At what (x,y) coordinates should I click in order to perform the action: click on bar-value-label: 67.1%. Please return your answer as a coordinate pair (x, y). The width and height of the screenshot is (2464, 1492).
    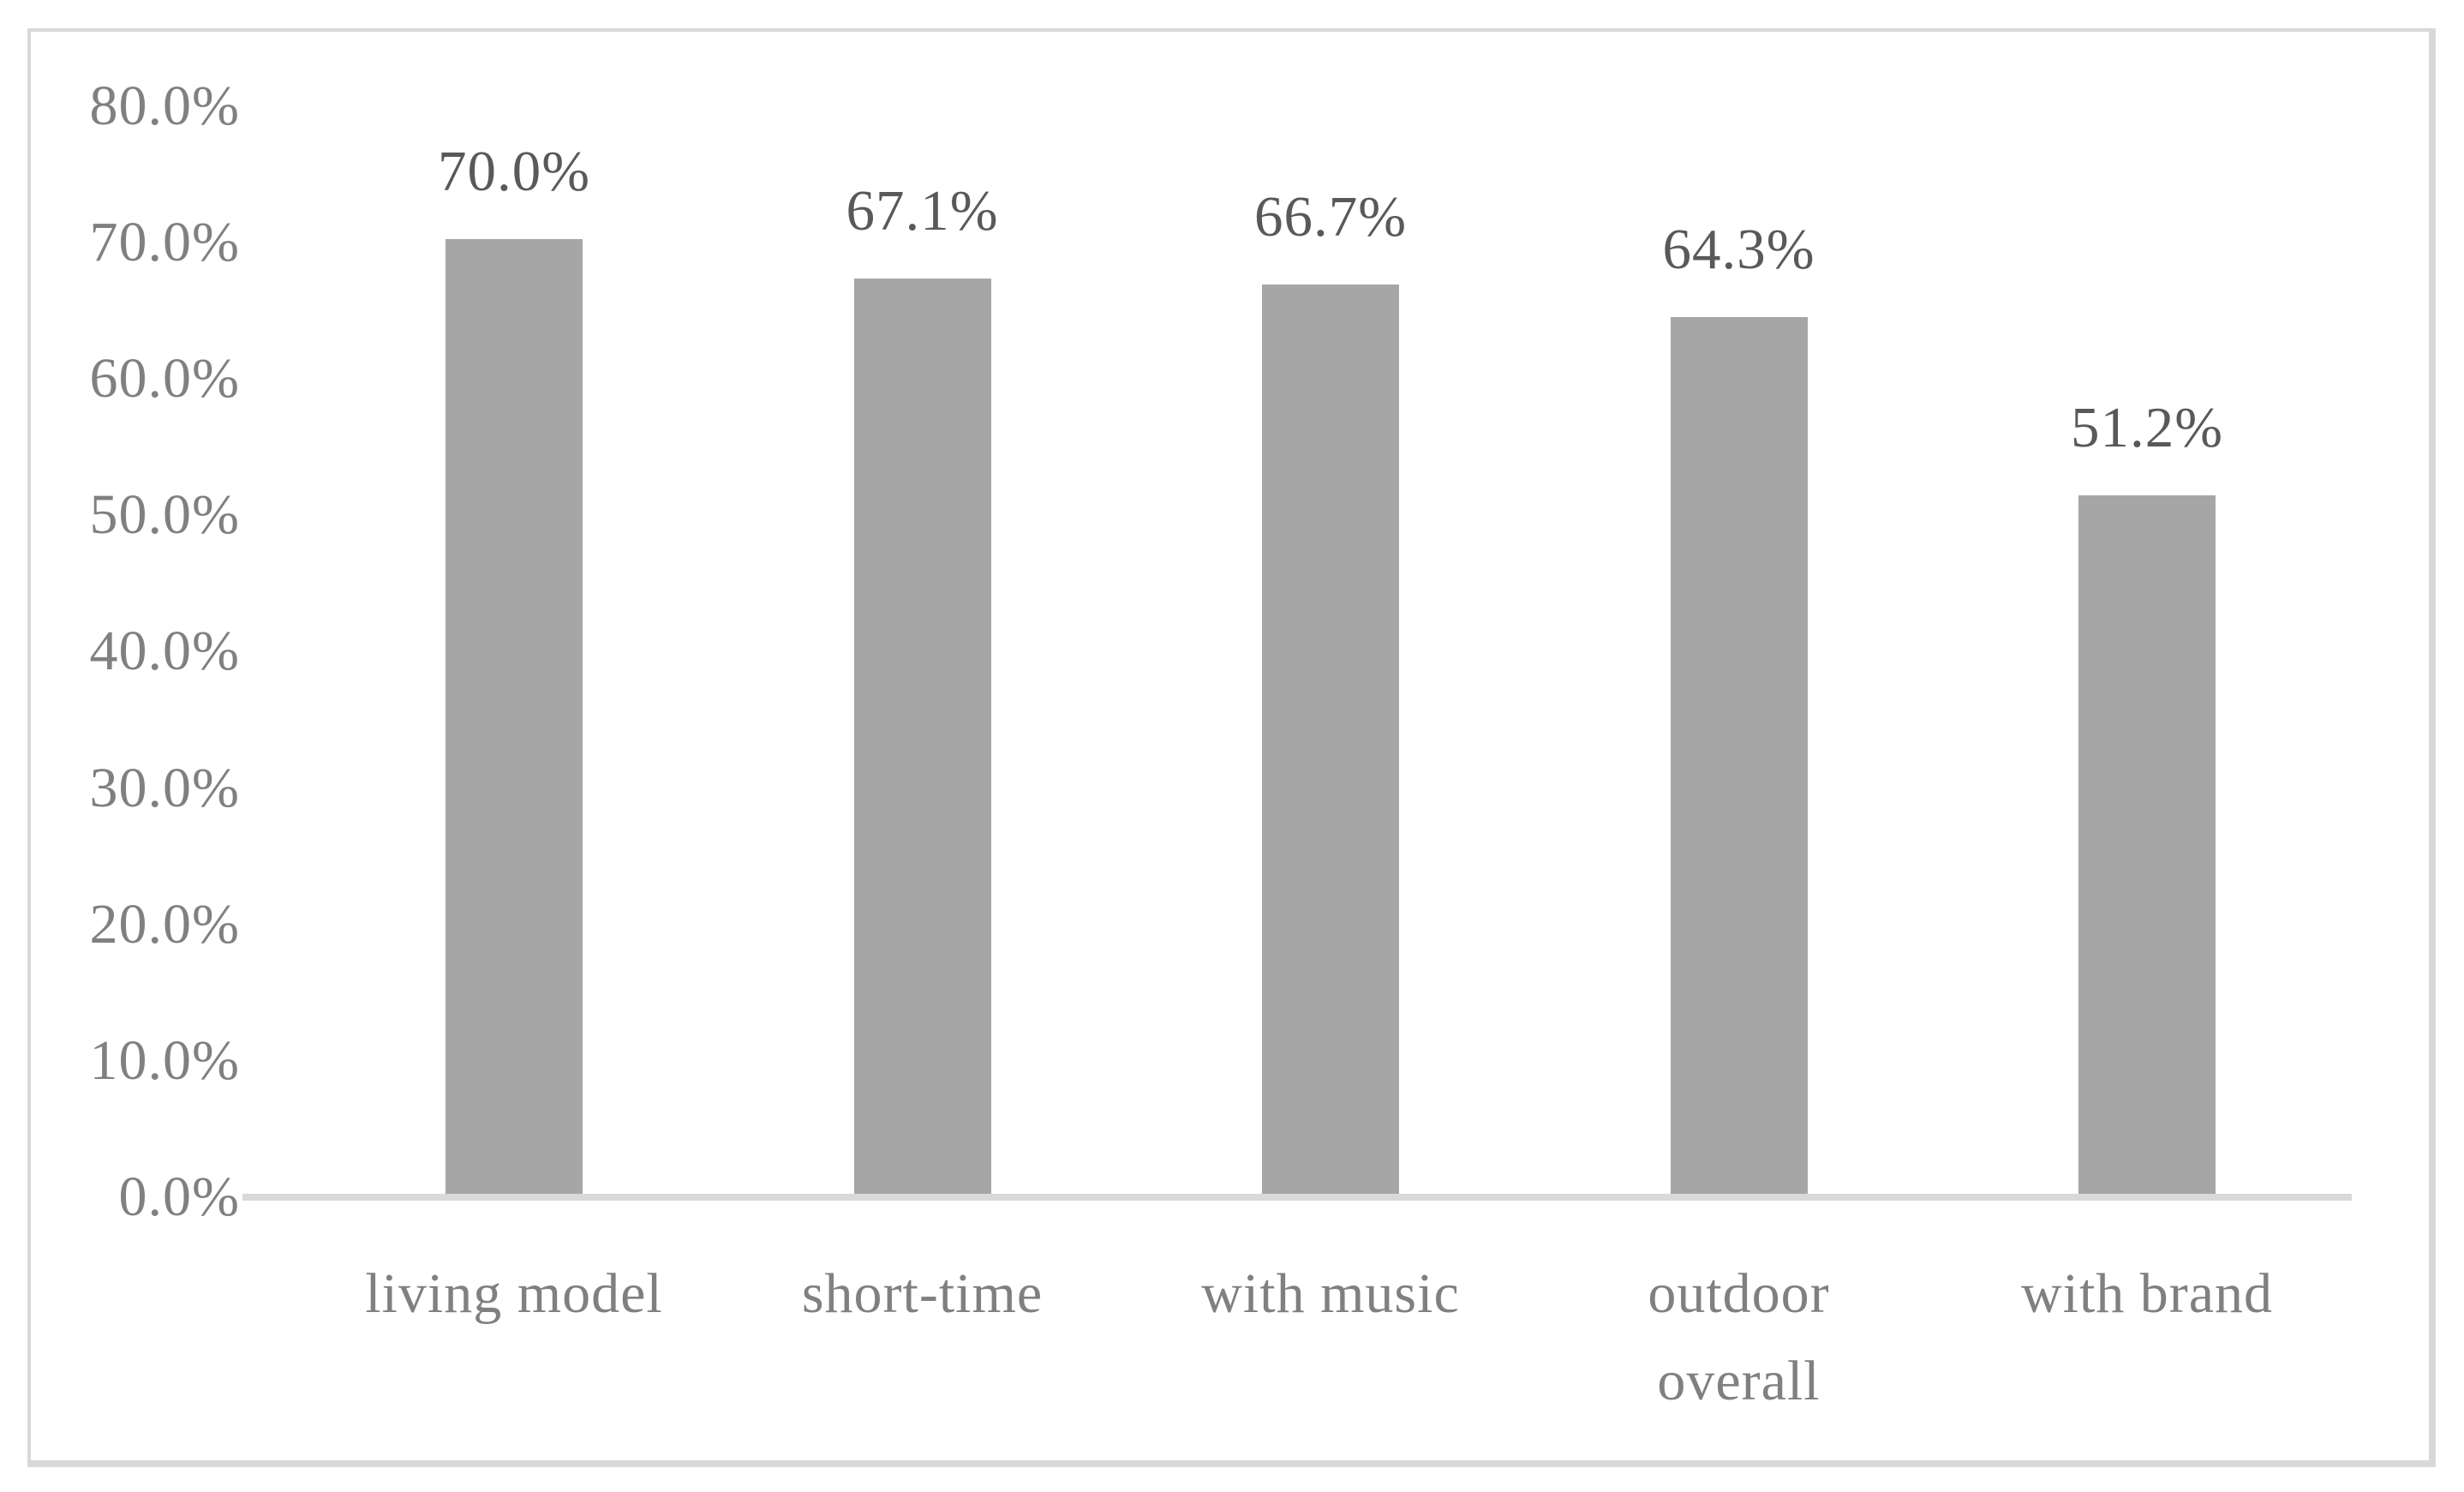
    Looking at the image, I should click on (922, 211).